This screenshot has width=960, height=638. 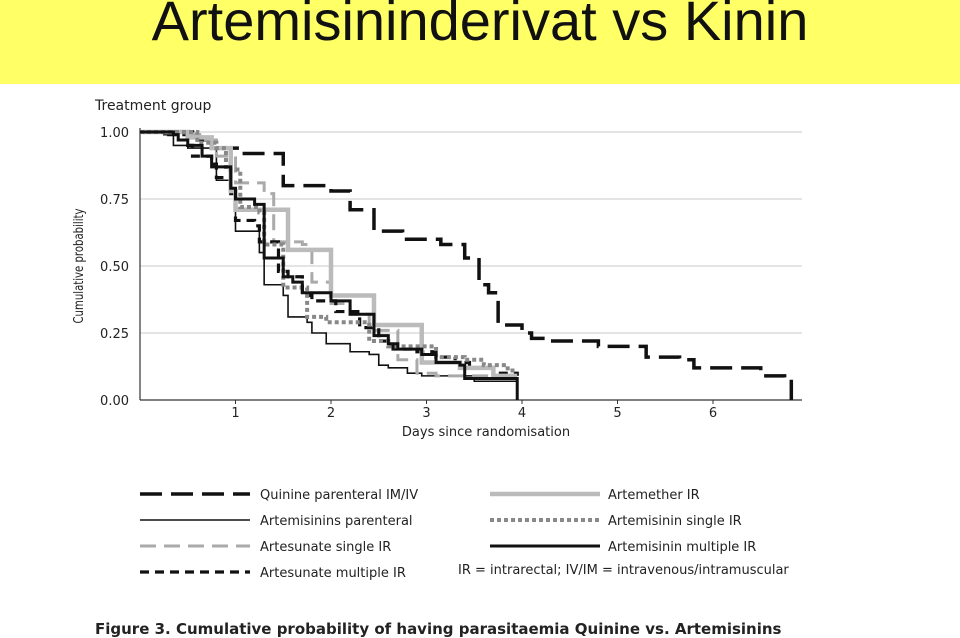 I want to click on x-tick-label: 1, so click(x=235, y=413).